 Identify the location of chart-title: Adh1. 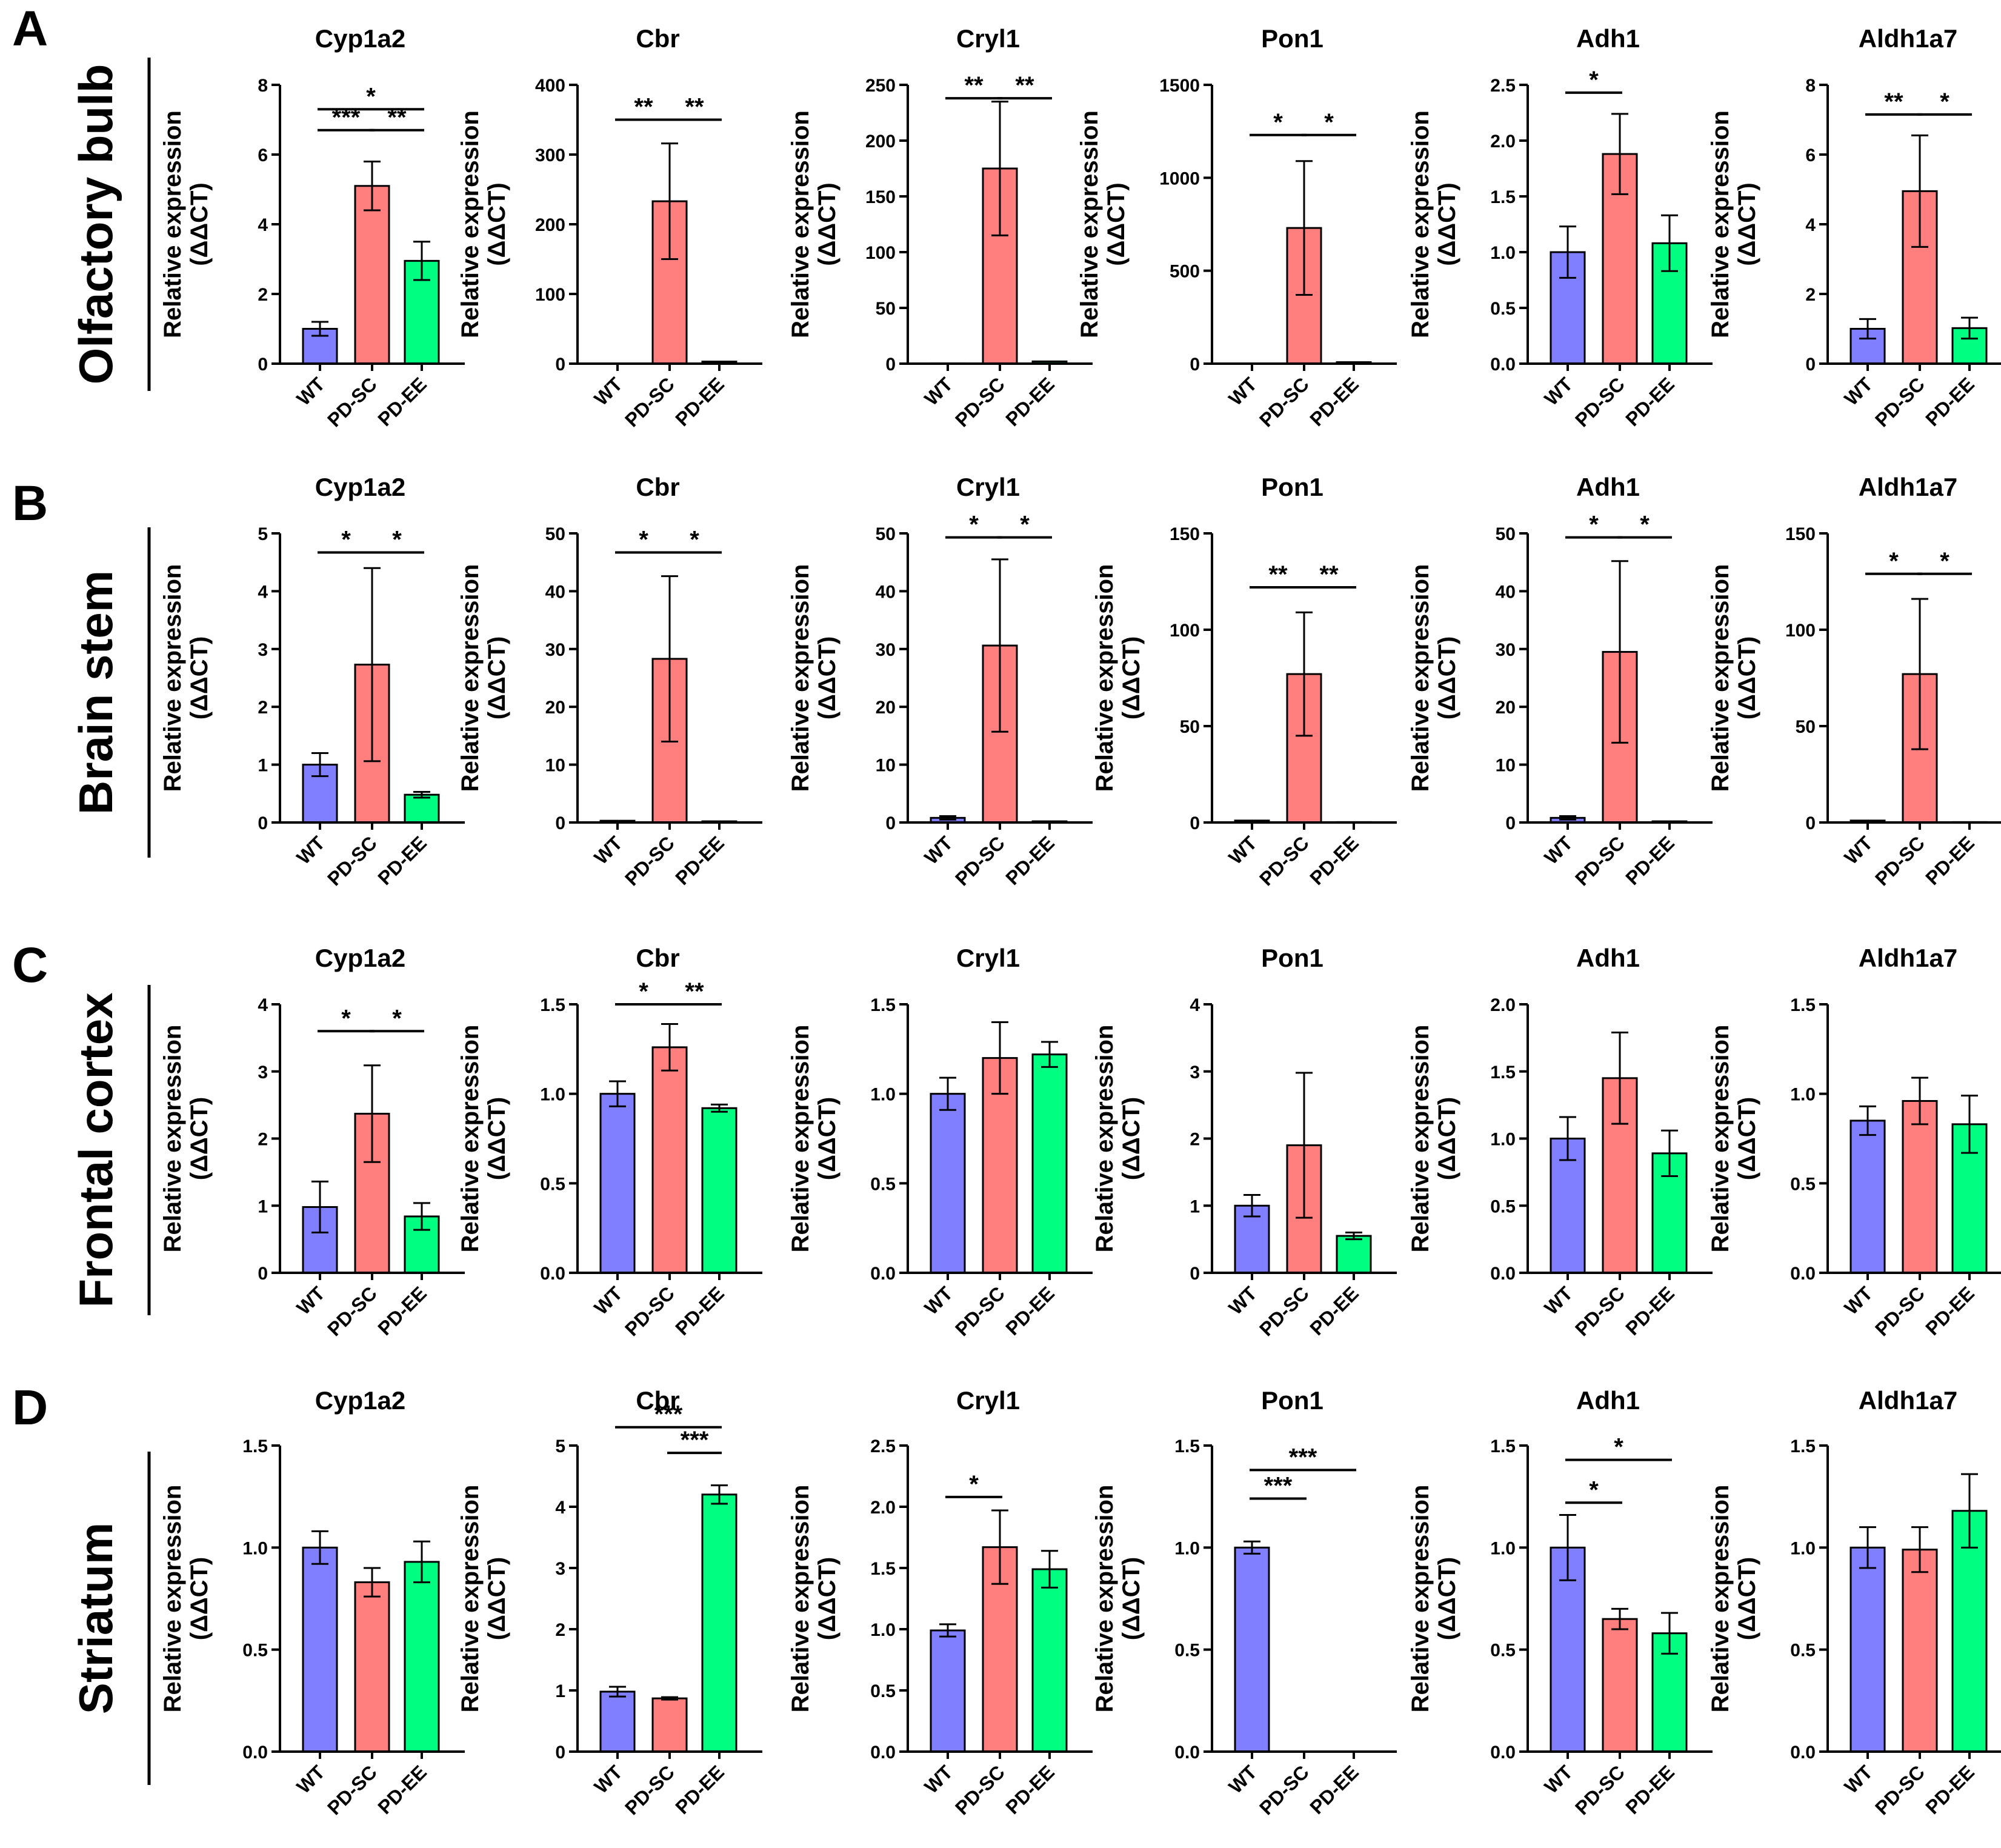
(1608, 38).